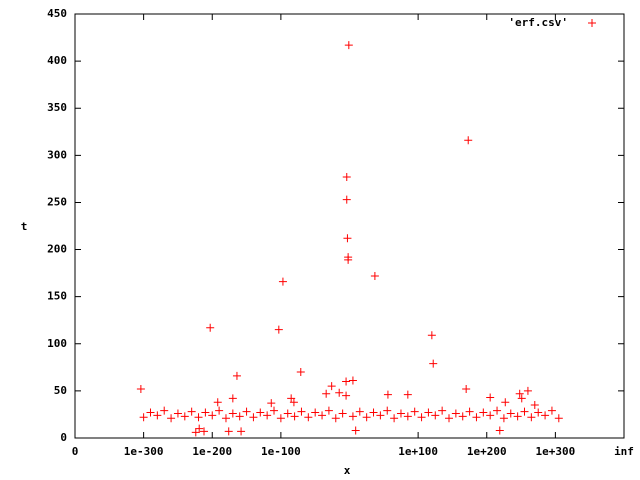  What do you see at coordinates (281, 451) in the screenshot?
I see `x-tick-label: 1e-100` at bounding box center [281, 451].